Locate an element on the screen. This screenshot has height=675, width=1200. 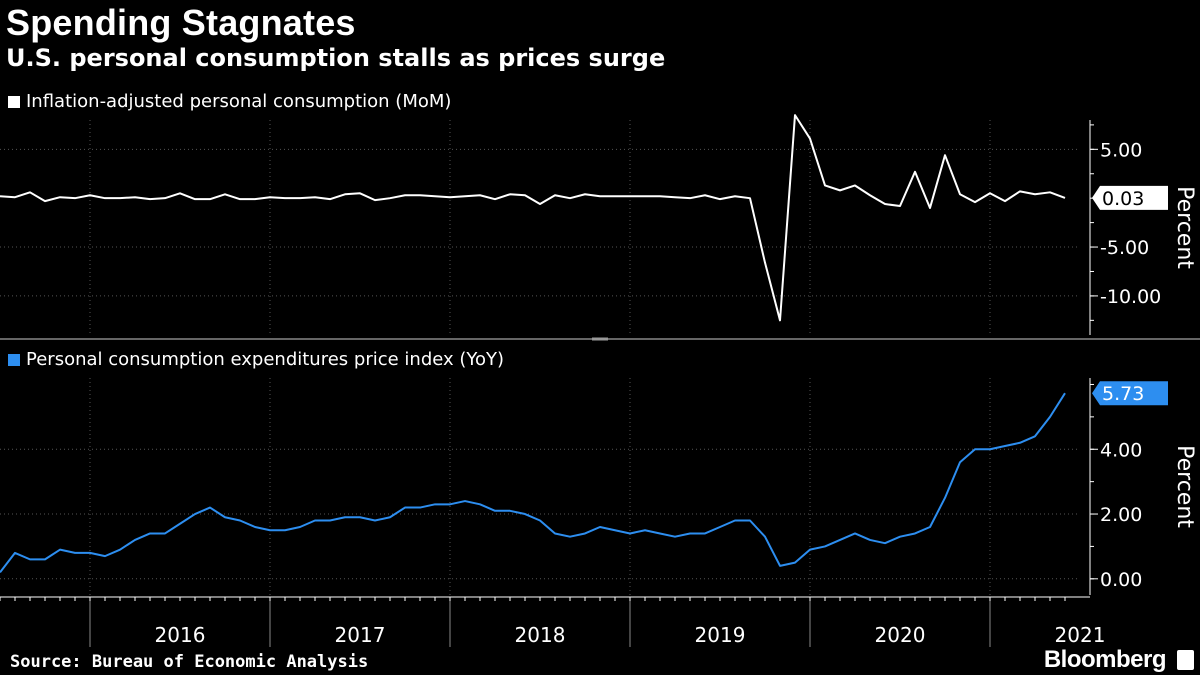
x-tick-label: 2019 is located at coordinates (720, 635).